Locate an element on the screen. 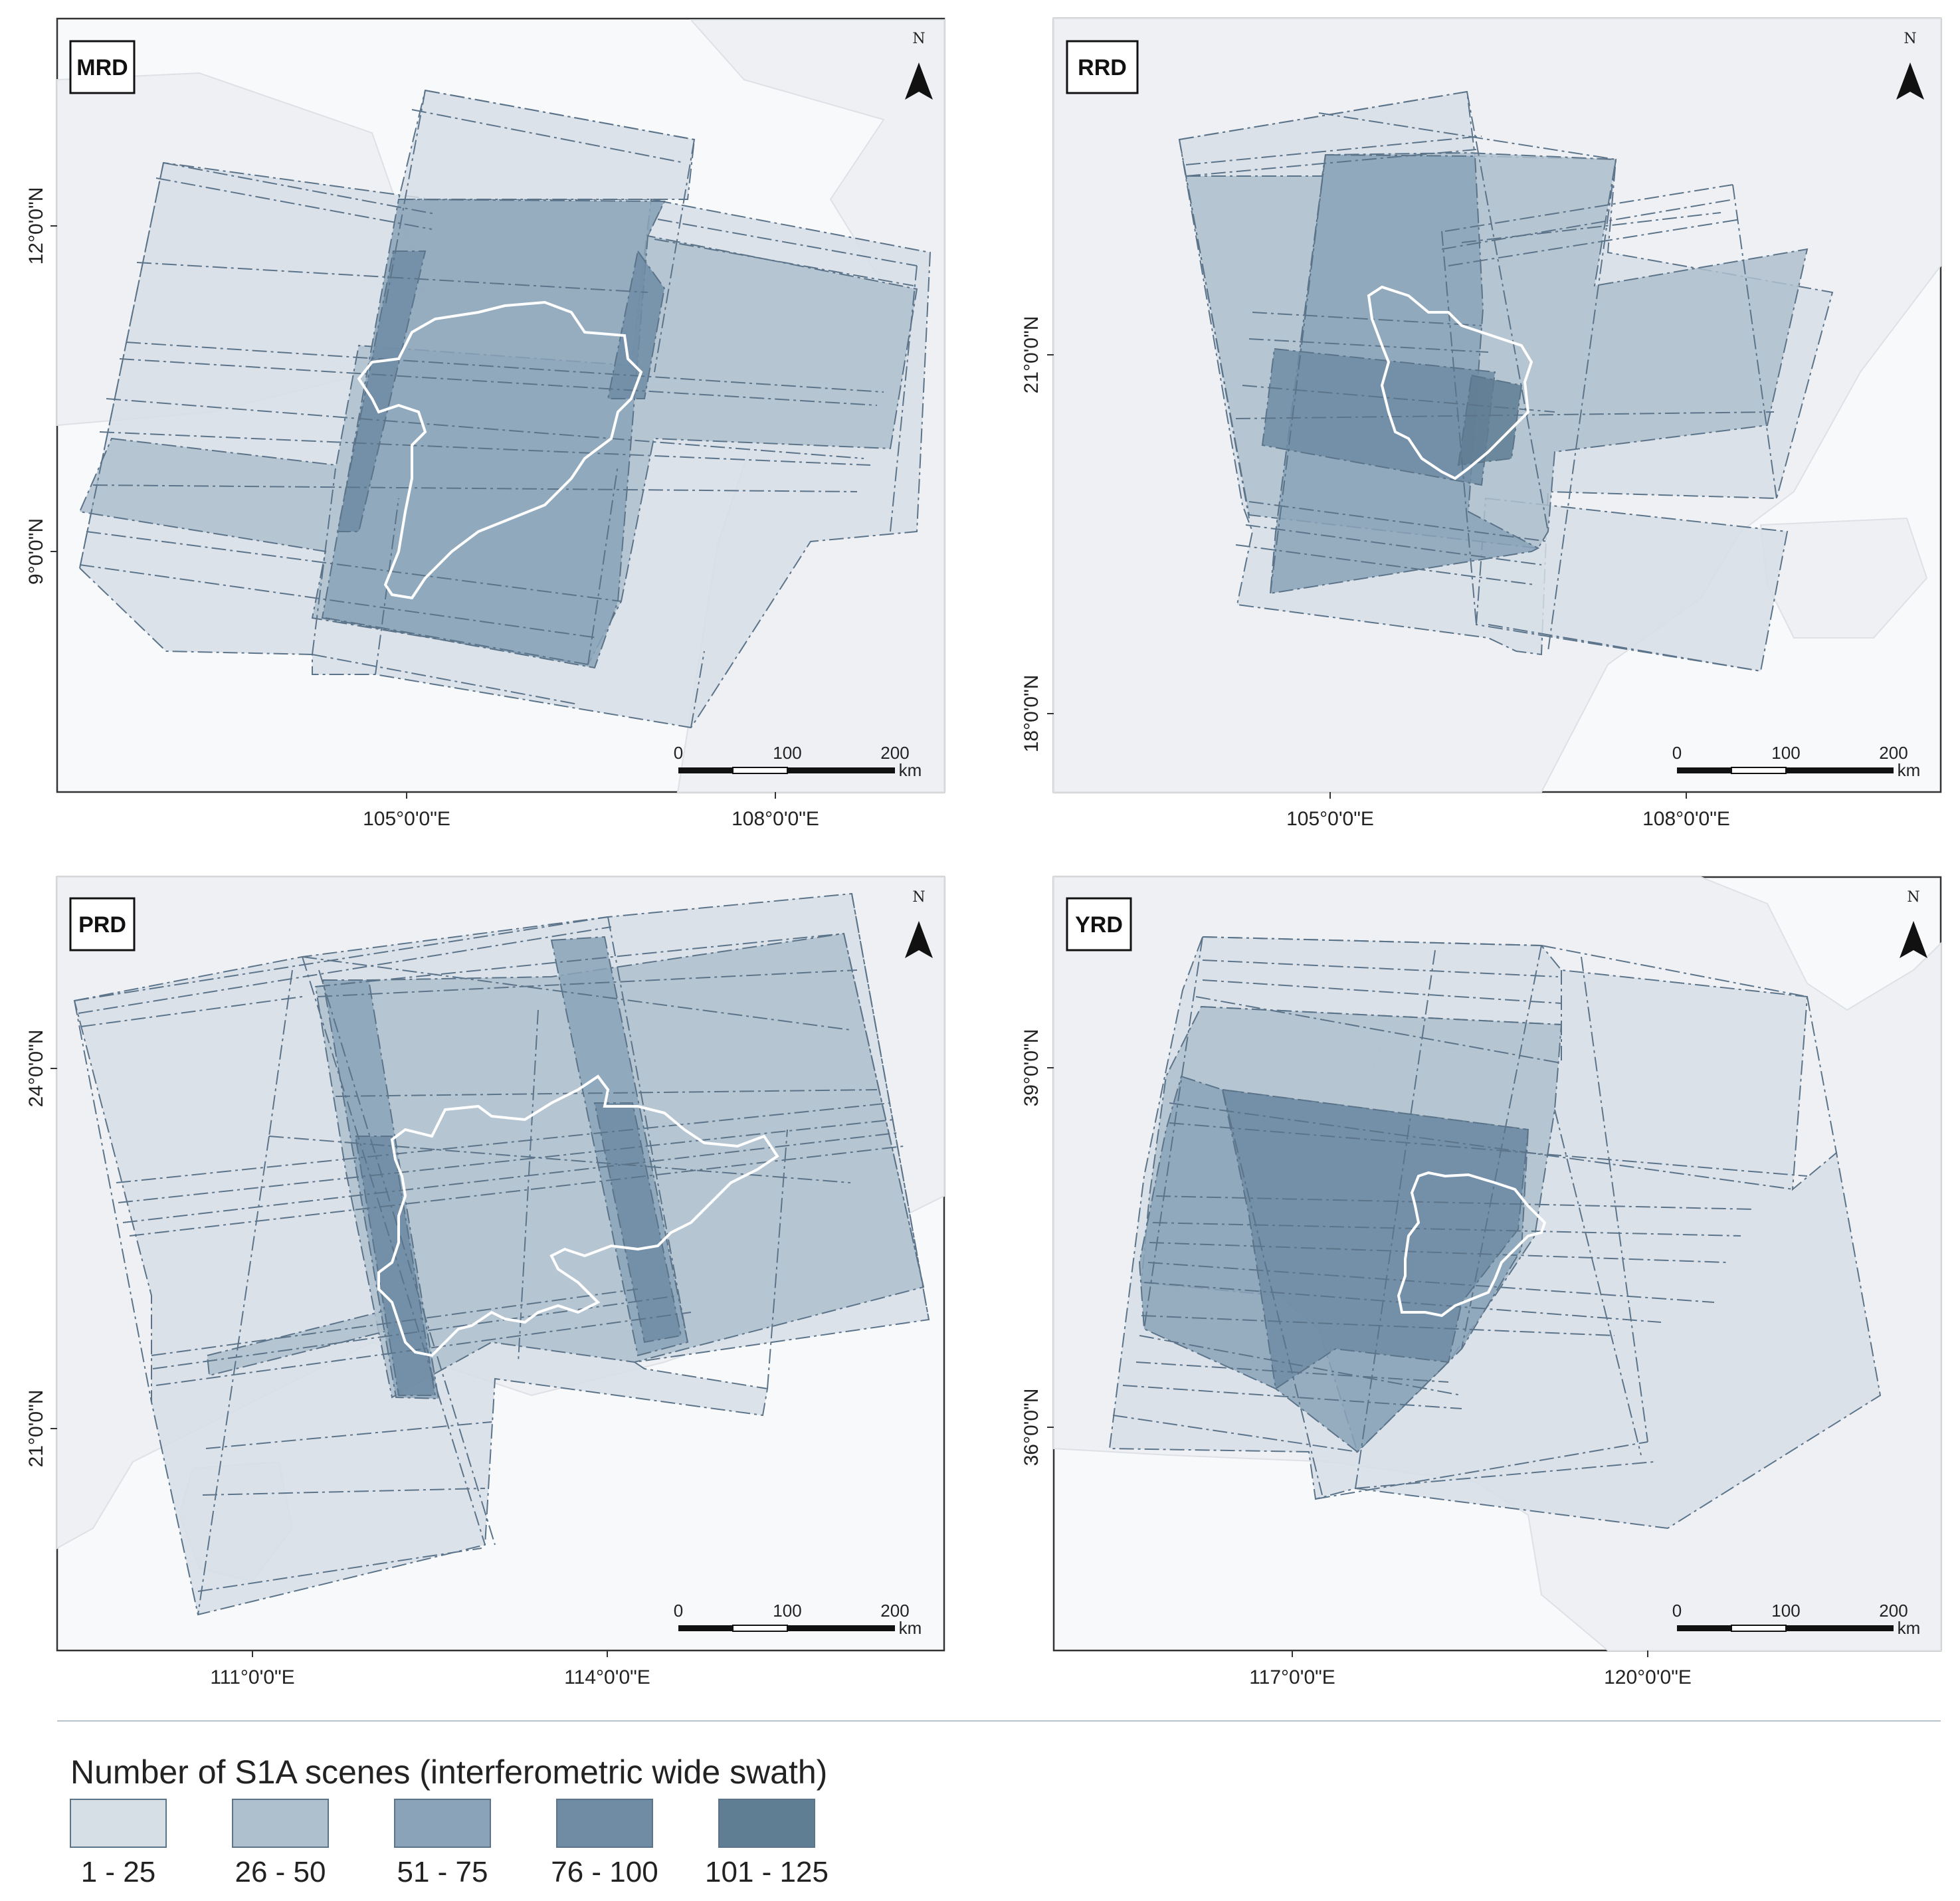 Image resolution: width=1960 pixels, height=1901 pixels. lat-tick-label: 9°0'0"N is located at coordinates (36, 551).